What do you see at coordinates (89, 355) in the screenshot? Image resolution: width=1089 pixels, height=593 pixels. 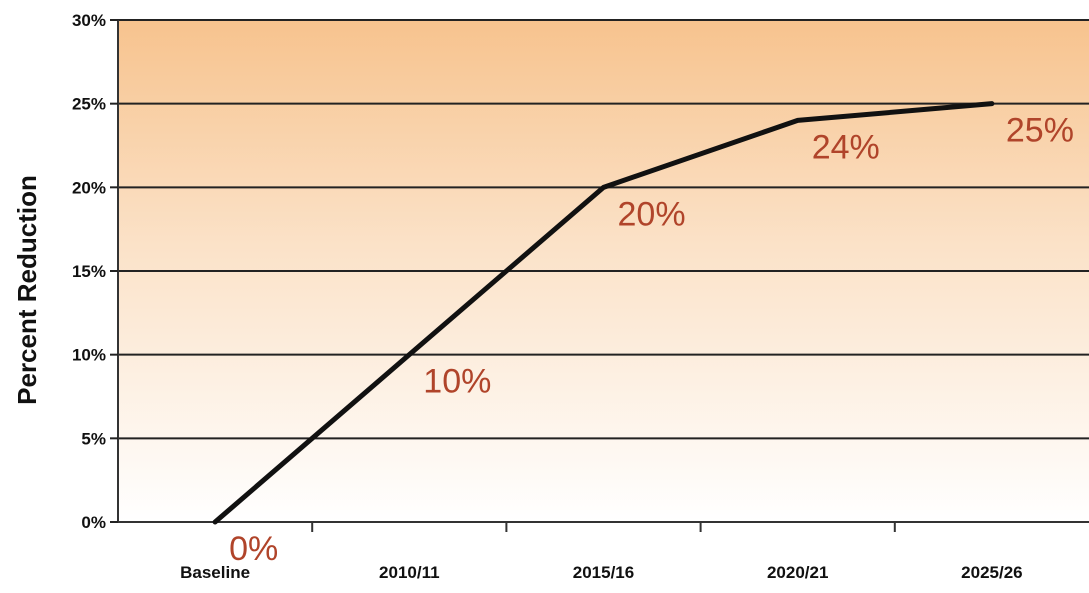 I see `y-tick-label-2: 10%` at bounding box center [89, 355].